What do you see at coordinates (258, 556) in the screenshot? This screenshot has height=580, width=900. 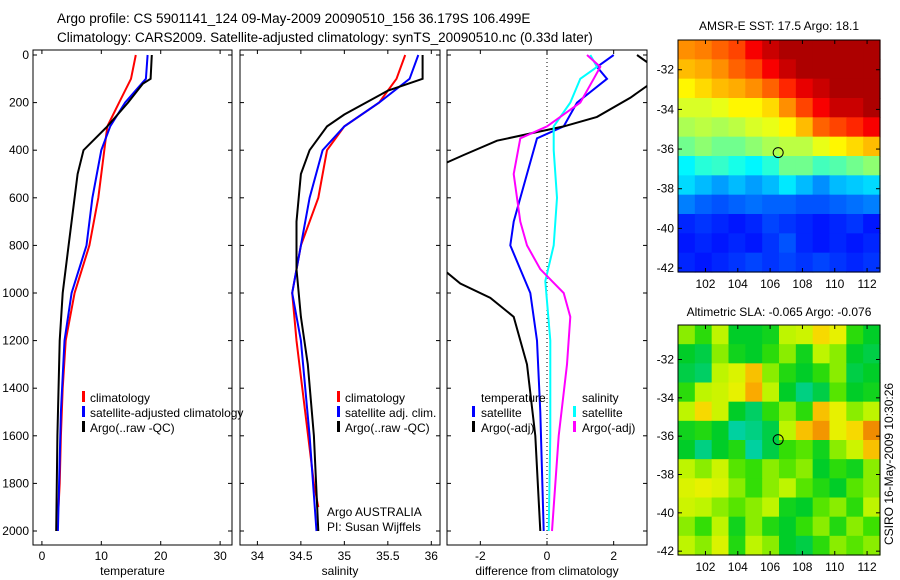 I see `x-tick-label: 34` at bounding box center [258, 556].